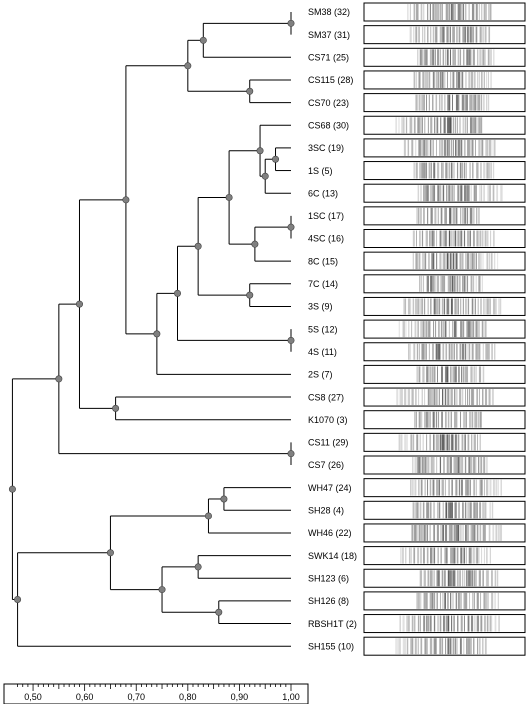 The height and width of the screenshot is (704, 528). What do you see at coordinates (291, 697) in the screenshot?
I see `axis-tick-label: 1,00` at bounding box center [291, 697].